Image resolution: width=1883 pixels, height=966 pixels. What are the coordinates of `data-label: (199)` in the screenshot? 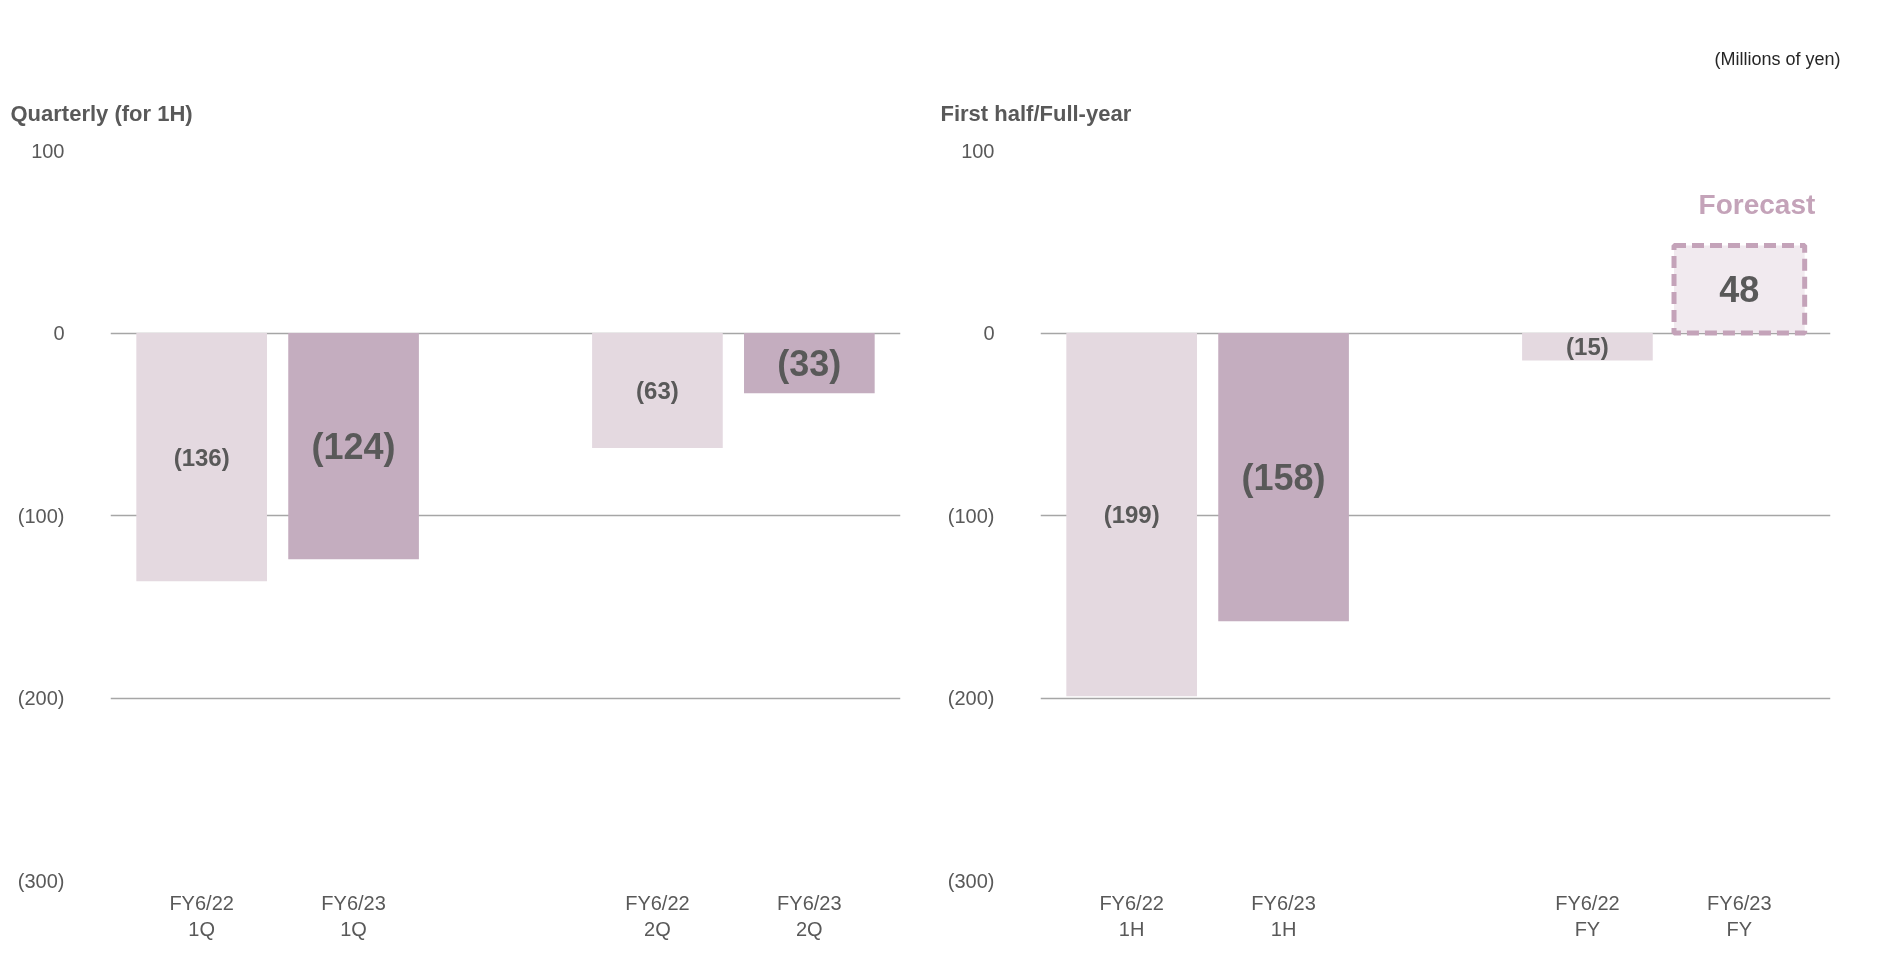 It's located at (1131, 515).